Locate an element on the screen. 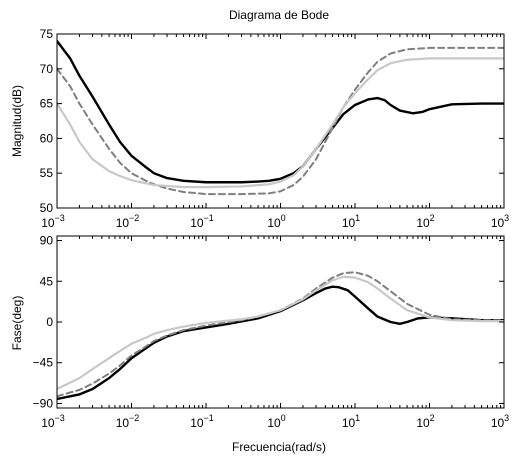  y-tick-label: 60 is located at coordinates (47, 138).